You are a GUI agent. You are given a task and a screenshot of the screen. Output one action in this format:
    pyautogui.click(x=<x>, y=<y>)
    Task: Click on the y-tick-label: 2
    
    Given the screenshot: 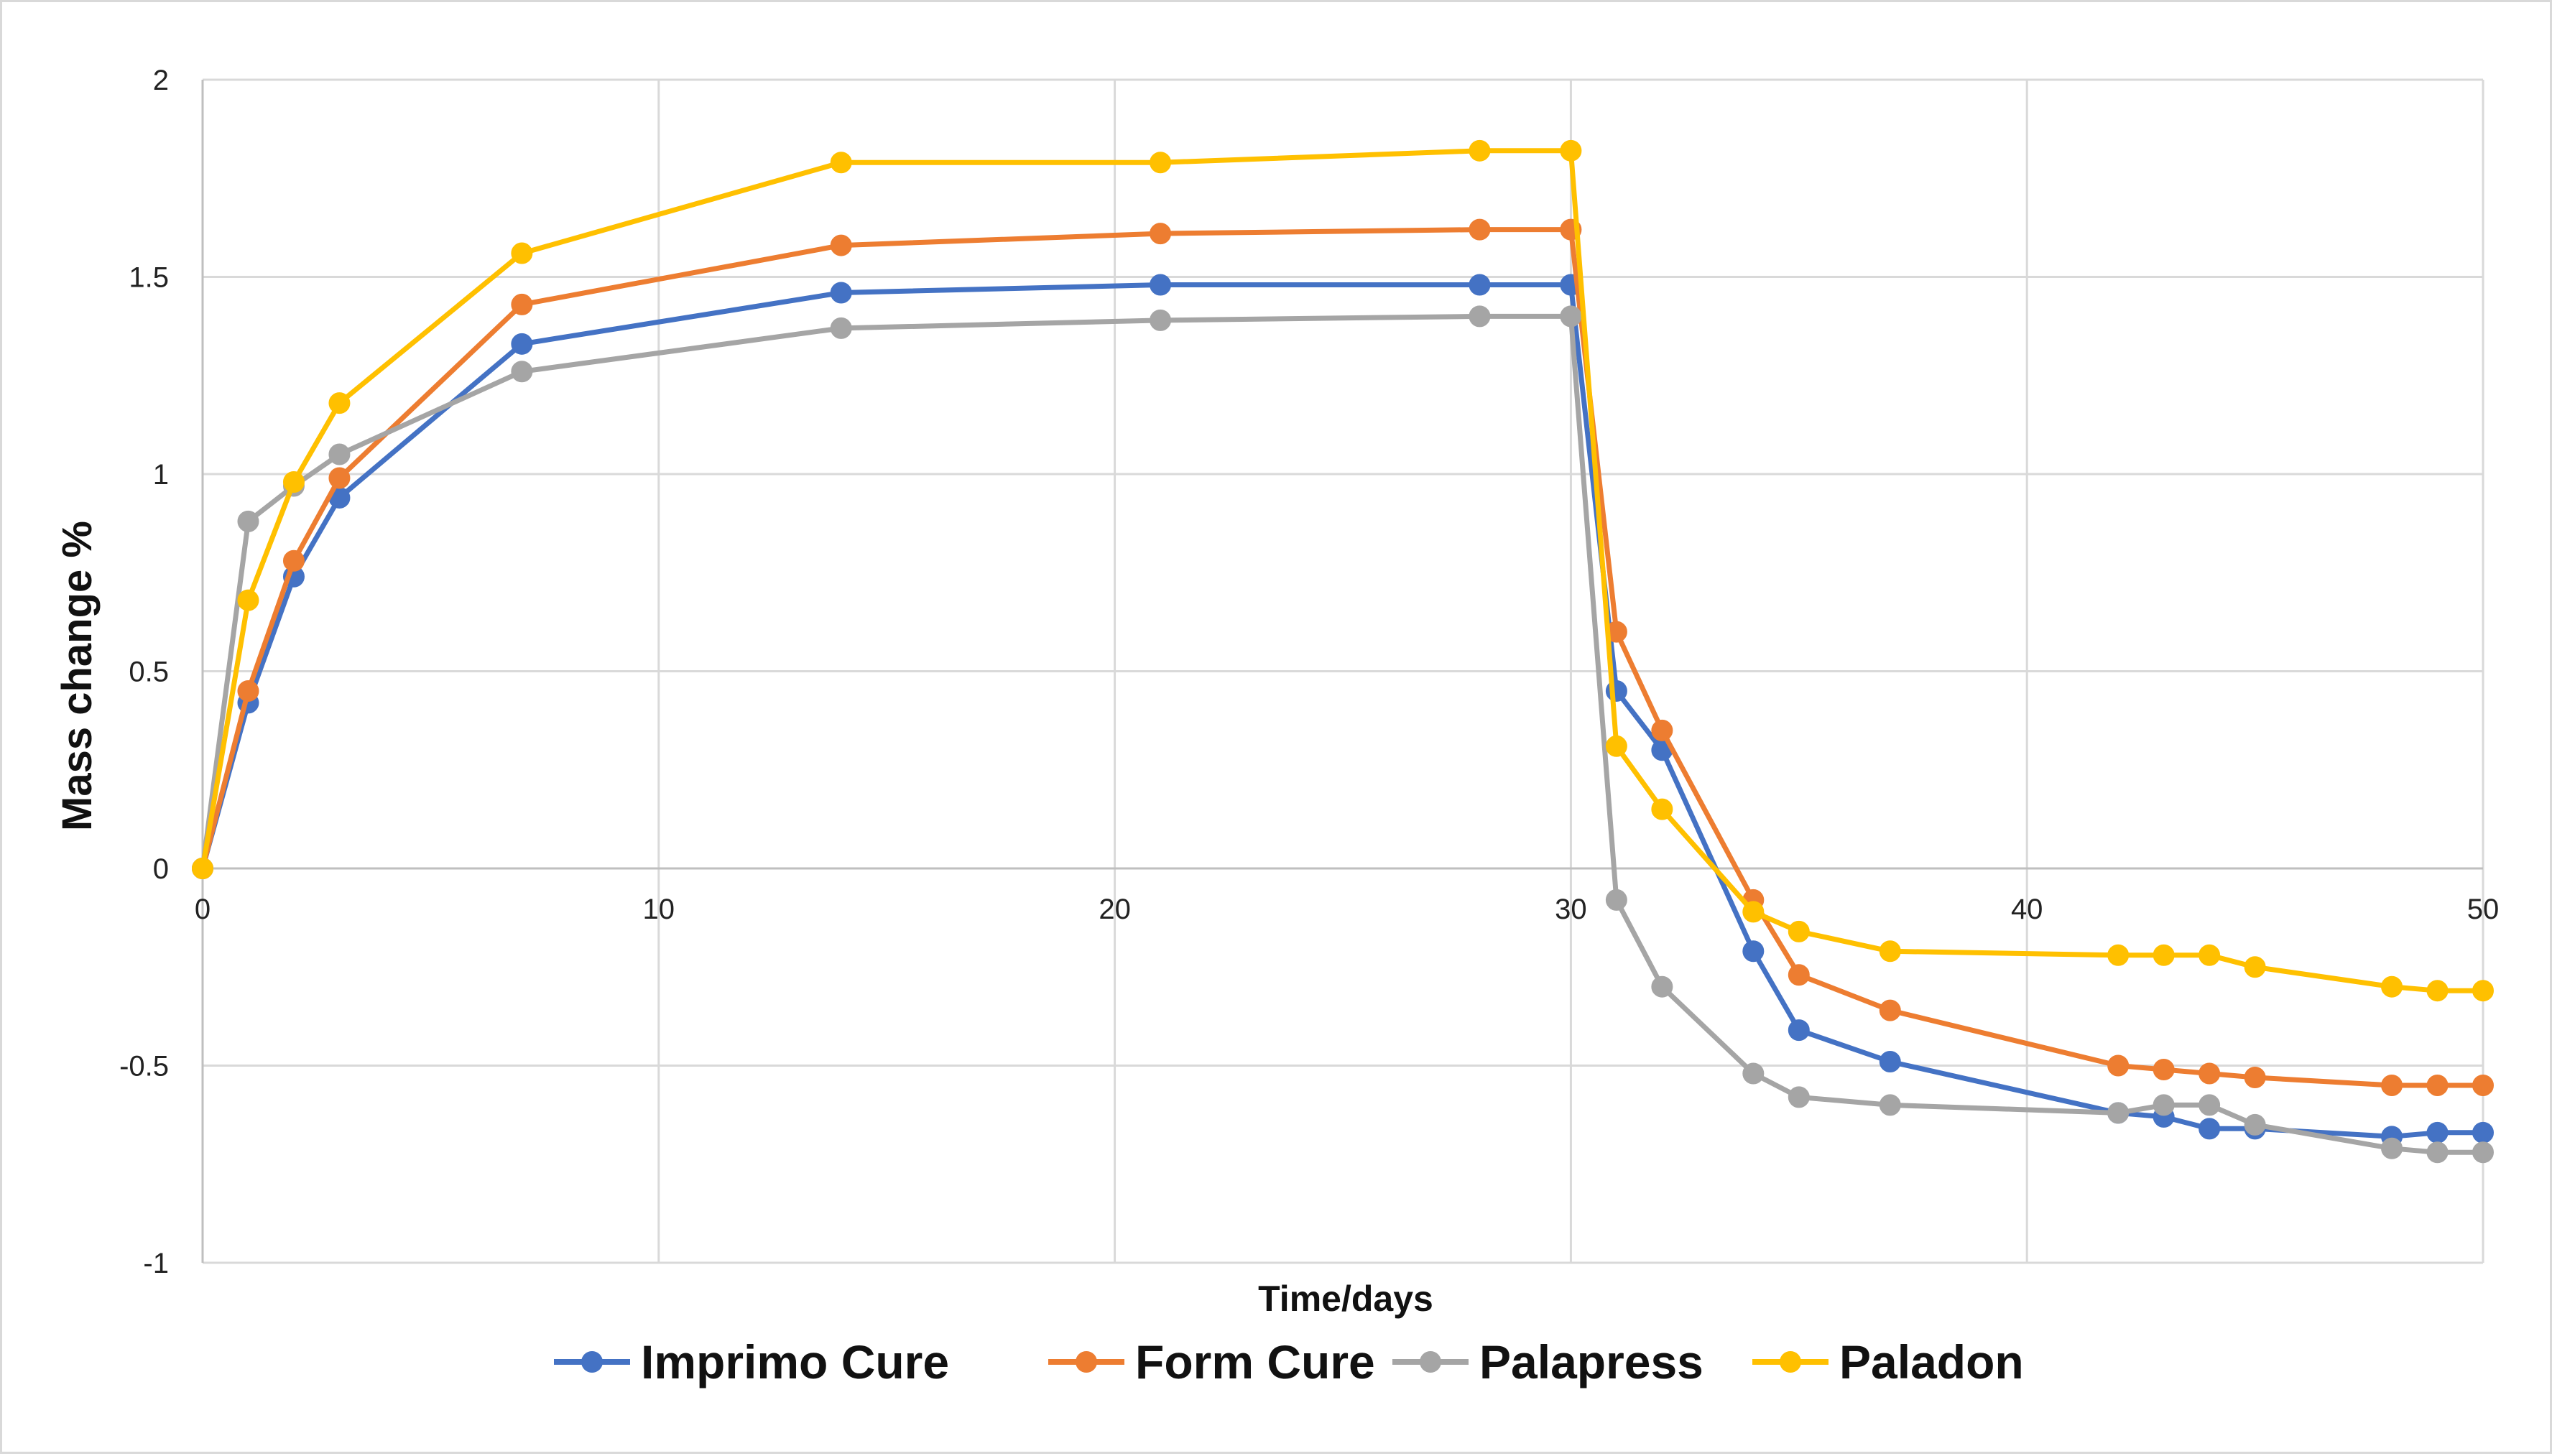 What is the action you would take?
    pyautogui.click(x=161, y=80)
    